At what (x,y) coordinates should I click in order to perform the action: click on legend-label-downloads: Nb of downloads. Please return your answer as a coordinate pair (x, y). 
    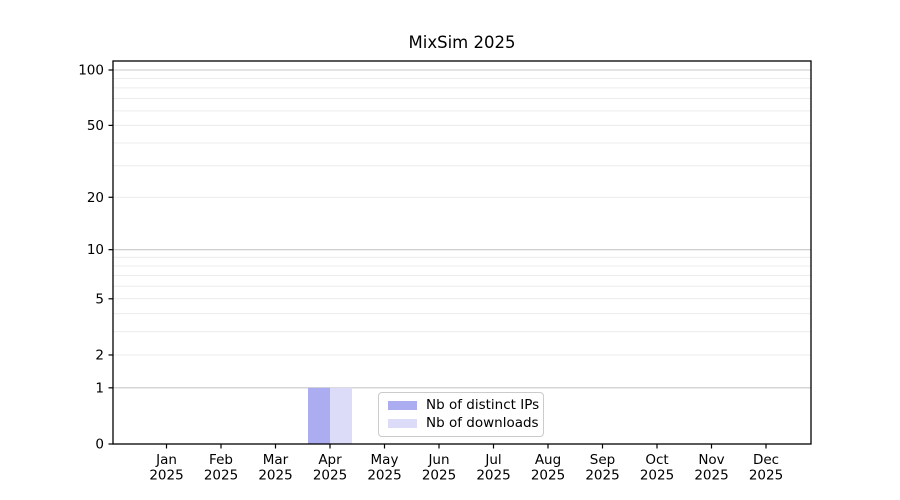
    Looking at the image, I should click on (482, 423).